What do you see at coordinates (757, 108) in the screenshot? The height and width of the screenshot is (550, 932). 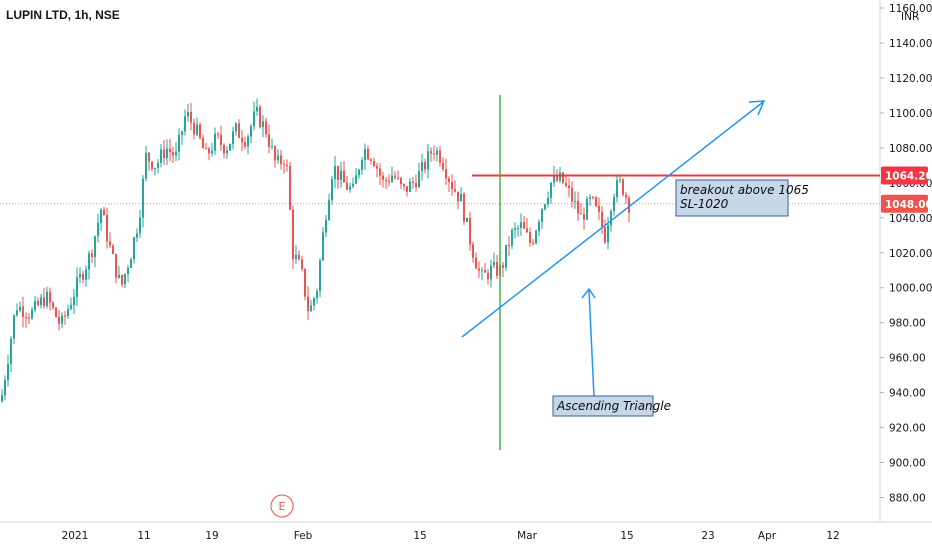 I see `trendline-arrowhead` at bounding box center [757, 108].